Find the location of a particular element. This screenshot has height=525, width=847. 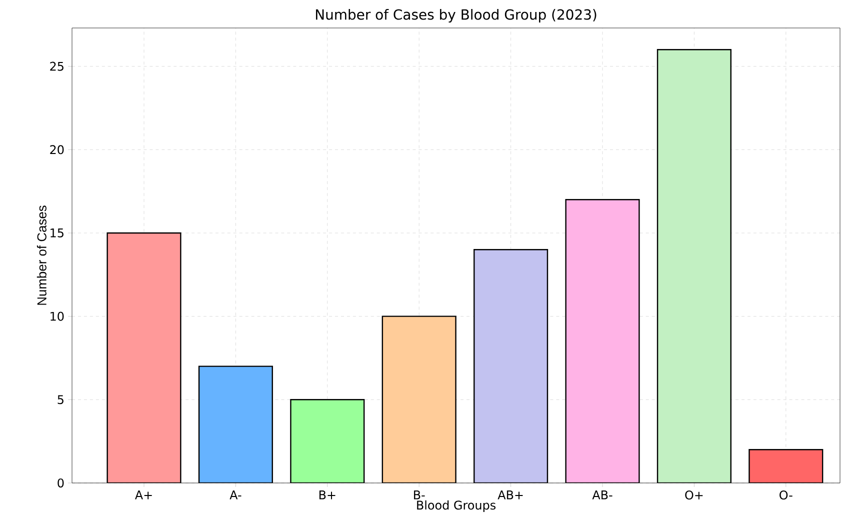

chart-title: Number of Cases by Blood Group (2023) is located at coordinates (456, 15).